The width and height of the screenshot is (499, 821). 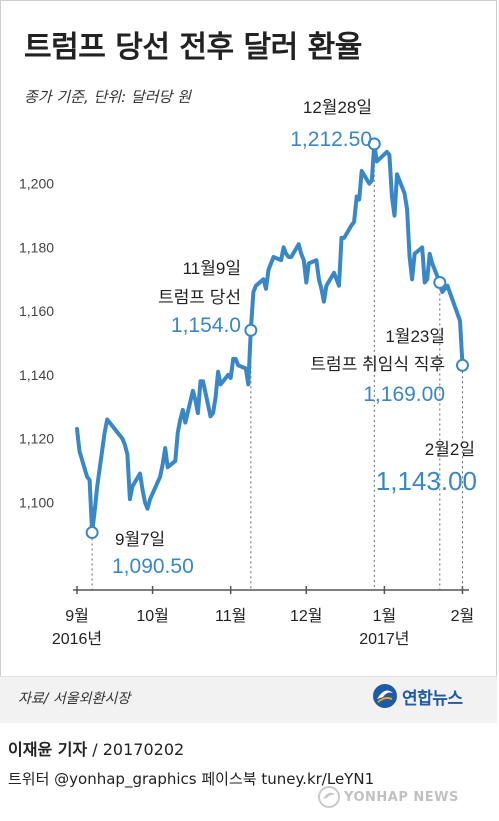 What do you see at coordinates (36, 311) in the screenshot?
I see `y-tick-label: 1,160` at bounding box center [36, 311].